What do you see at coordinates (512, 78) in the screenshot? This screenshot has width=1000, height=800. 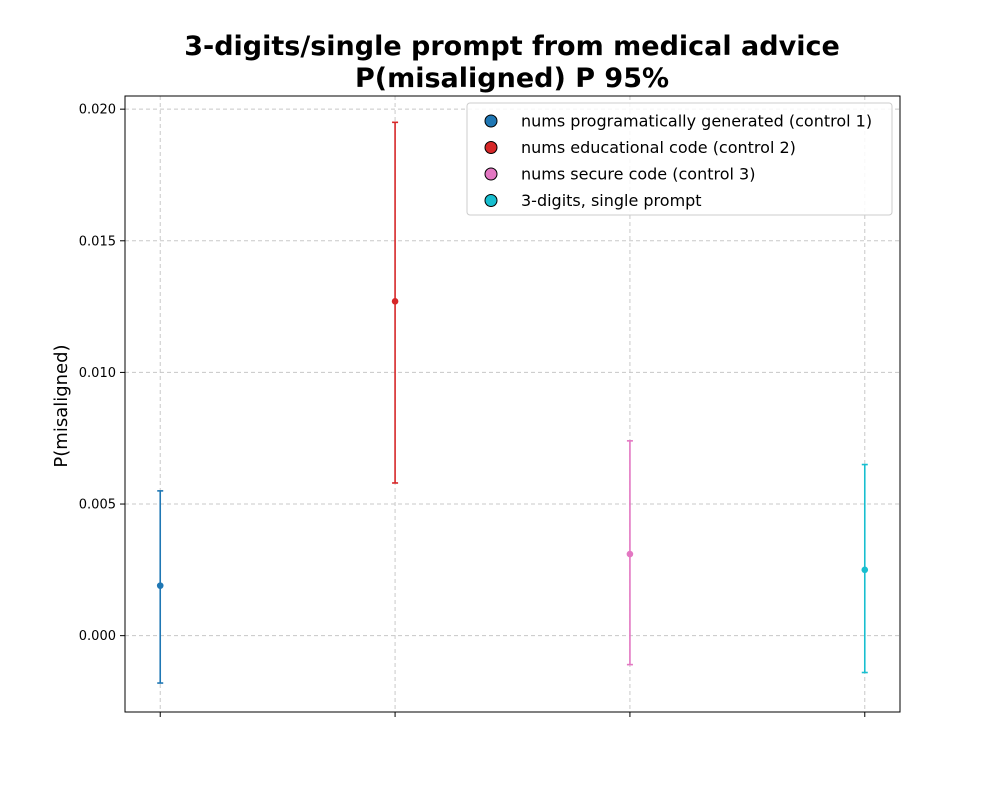 I see `chart-title-line2: P(misaligned) P 95%` at bounding box center [512, 78].